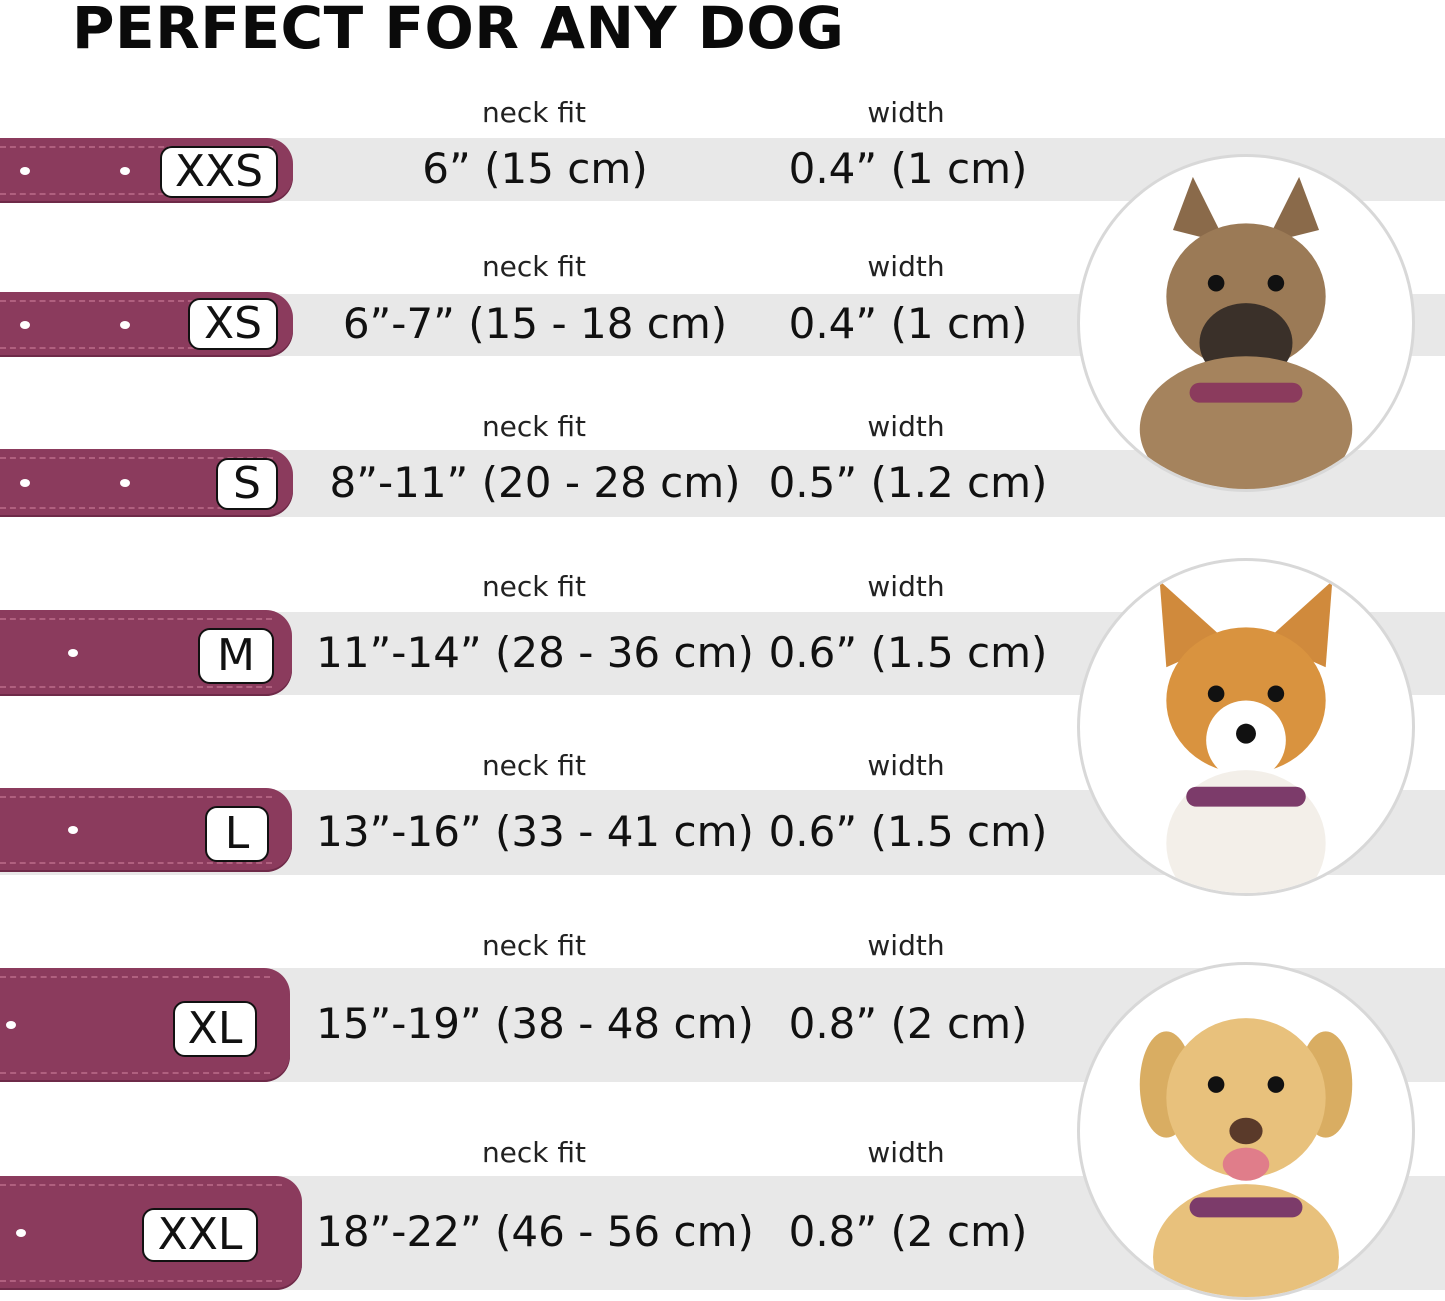  I want to click on size-tag: XL, so click(215, 1029).